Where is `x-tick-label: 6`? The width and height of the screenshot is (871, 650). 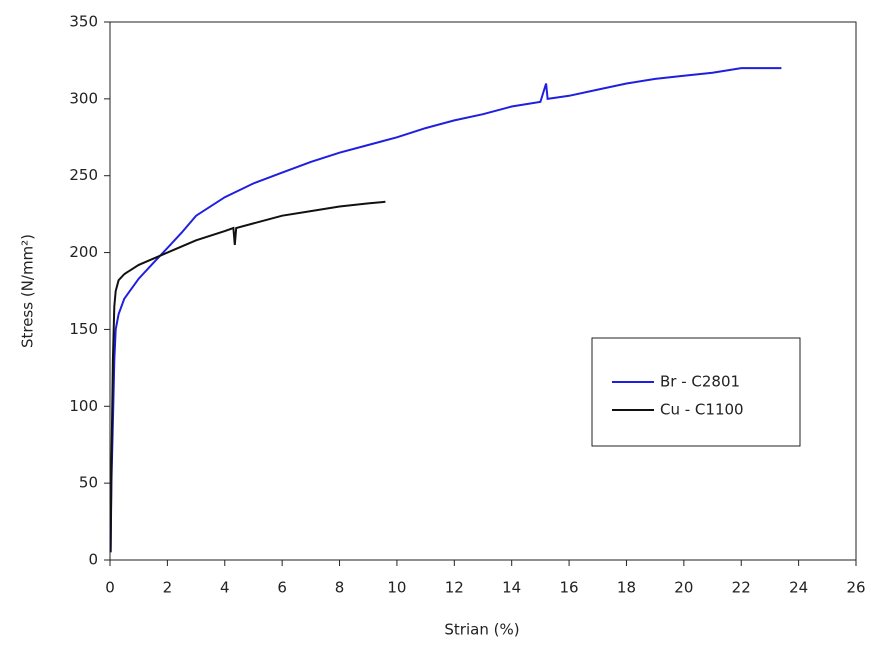
x-tick-label: 6 is located at coordinates (282, 588).